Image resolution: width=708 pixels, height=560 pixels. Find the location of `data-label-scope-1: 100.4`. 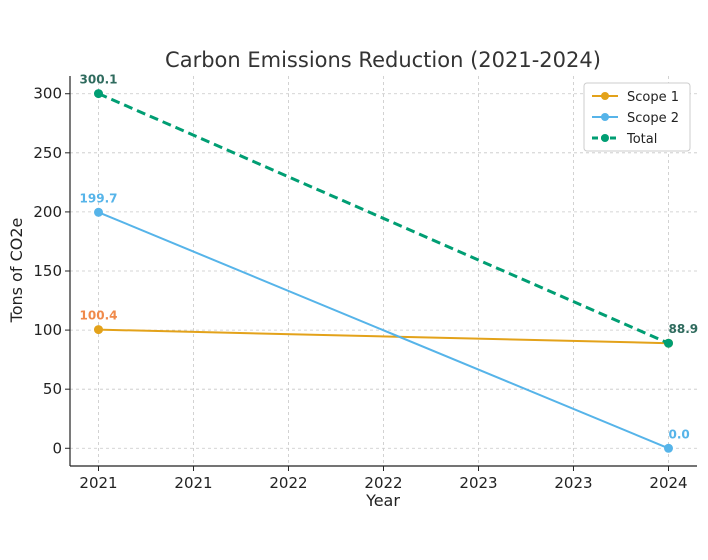

data-label-scope-1: 100.4 is located at coordinates (99, 316).